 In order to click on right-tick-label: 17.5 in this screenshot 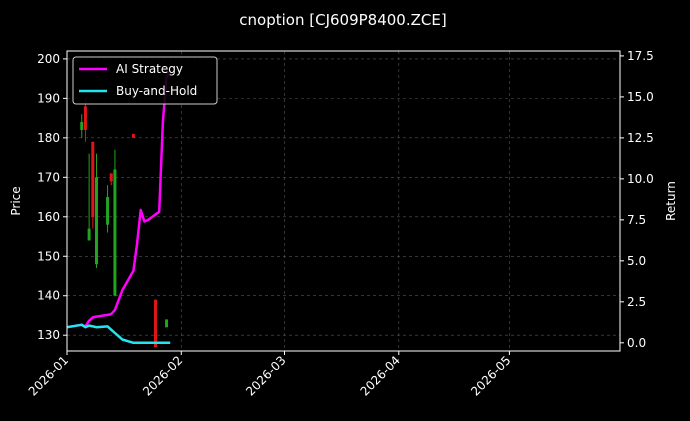, I will do `click(640, 56)`.